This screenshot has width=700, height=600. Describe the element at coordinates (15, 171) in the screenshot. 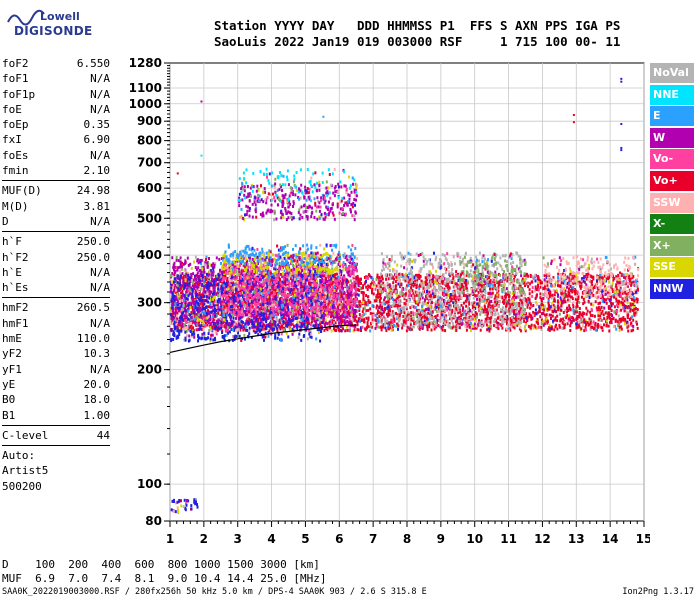

I see `param-label: fmin` at that location.